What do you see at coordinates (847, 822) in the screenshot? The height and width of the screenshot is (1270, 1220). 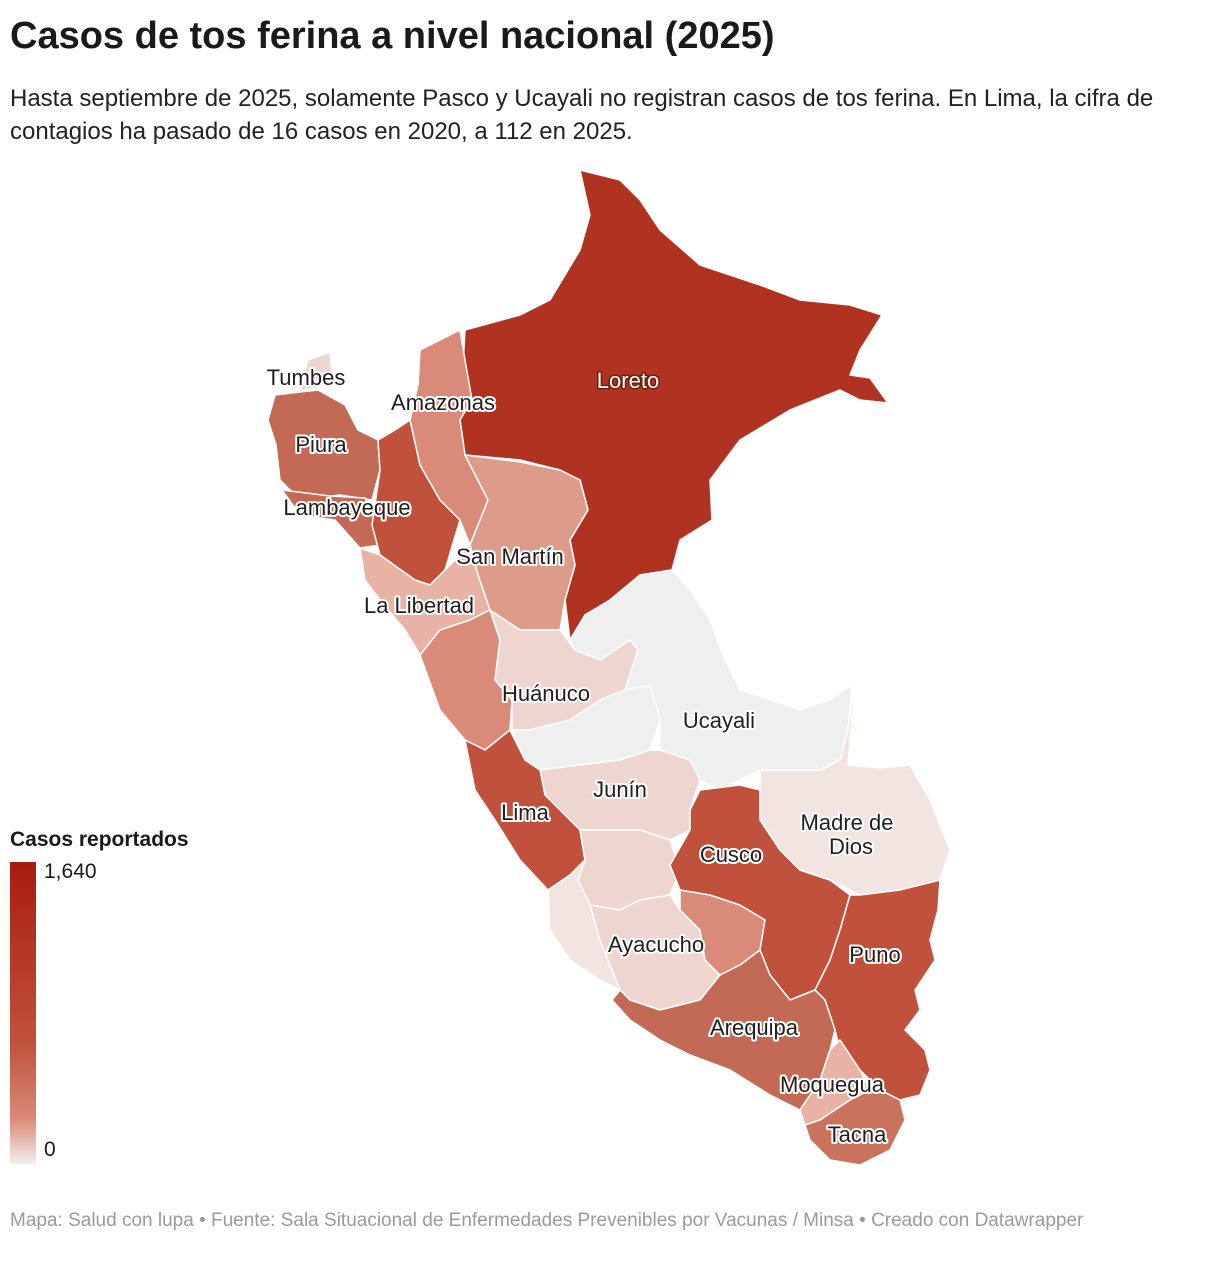 I see `label-madre-de-dios-1: Madre de` at bounding box center [847, 822].